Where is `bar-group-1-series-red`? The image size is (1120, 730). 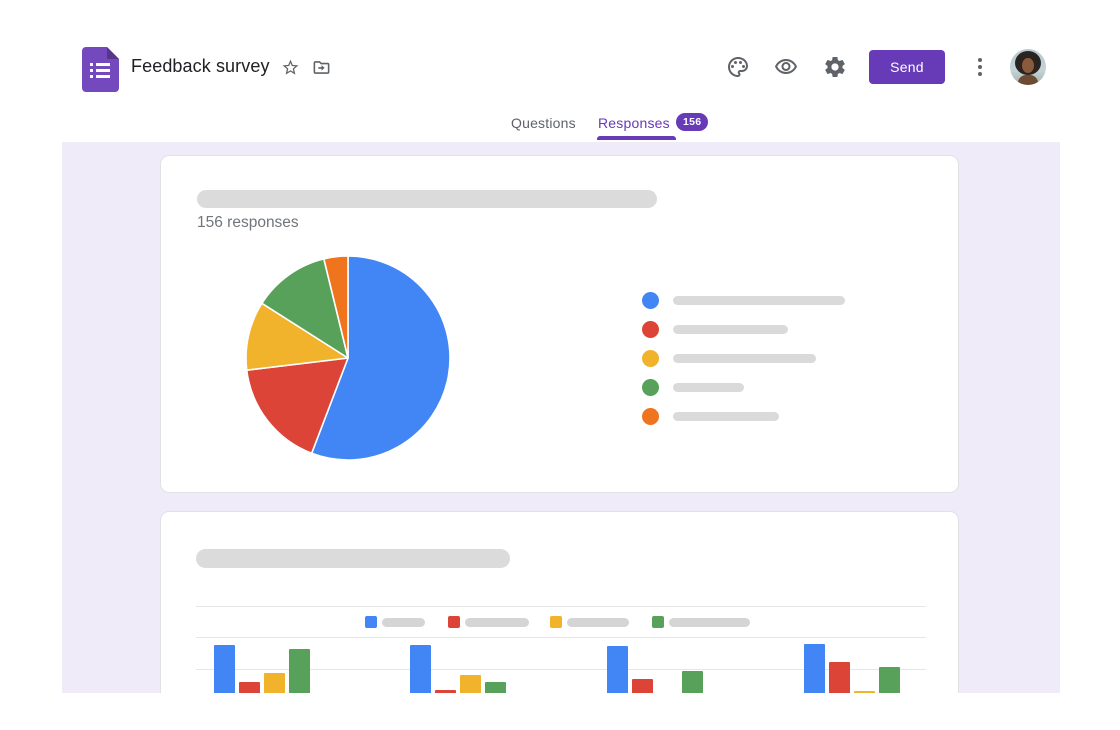 bar-group-1-series-red is located at coordinates (249, 687).